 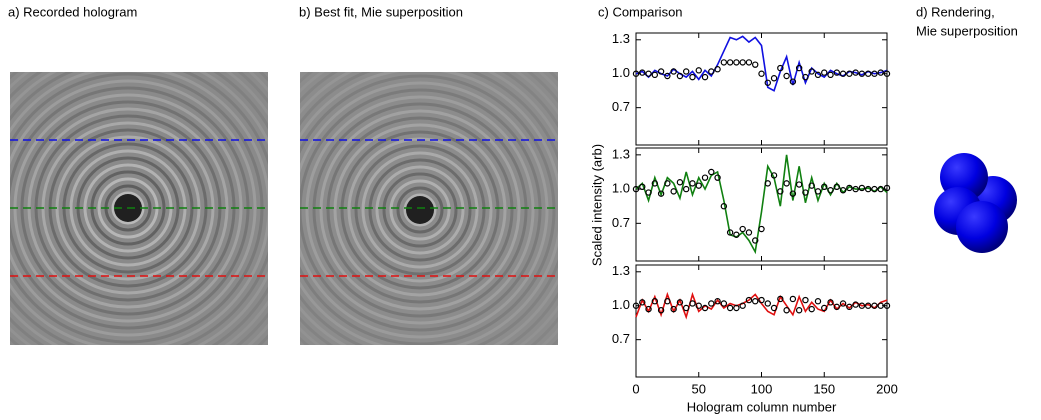 What do you see at coordinates (596, 205) in the screenshot?
I see `y-axis-label: Scaled intensity (arb)` at bounding box center [596, 205].